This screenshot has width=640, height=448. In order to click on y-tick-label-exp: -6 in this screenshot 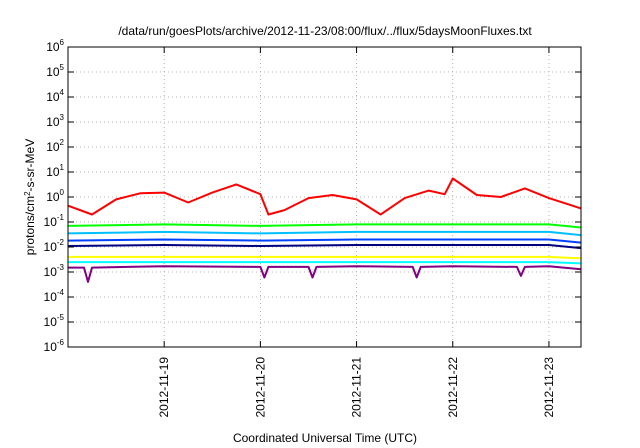, I will do `click(61, 342)`.